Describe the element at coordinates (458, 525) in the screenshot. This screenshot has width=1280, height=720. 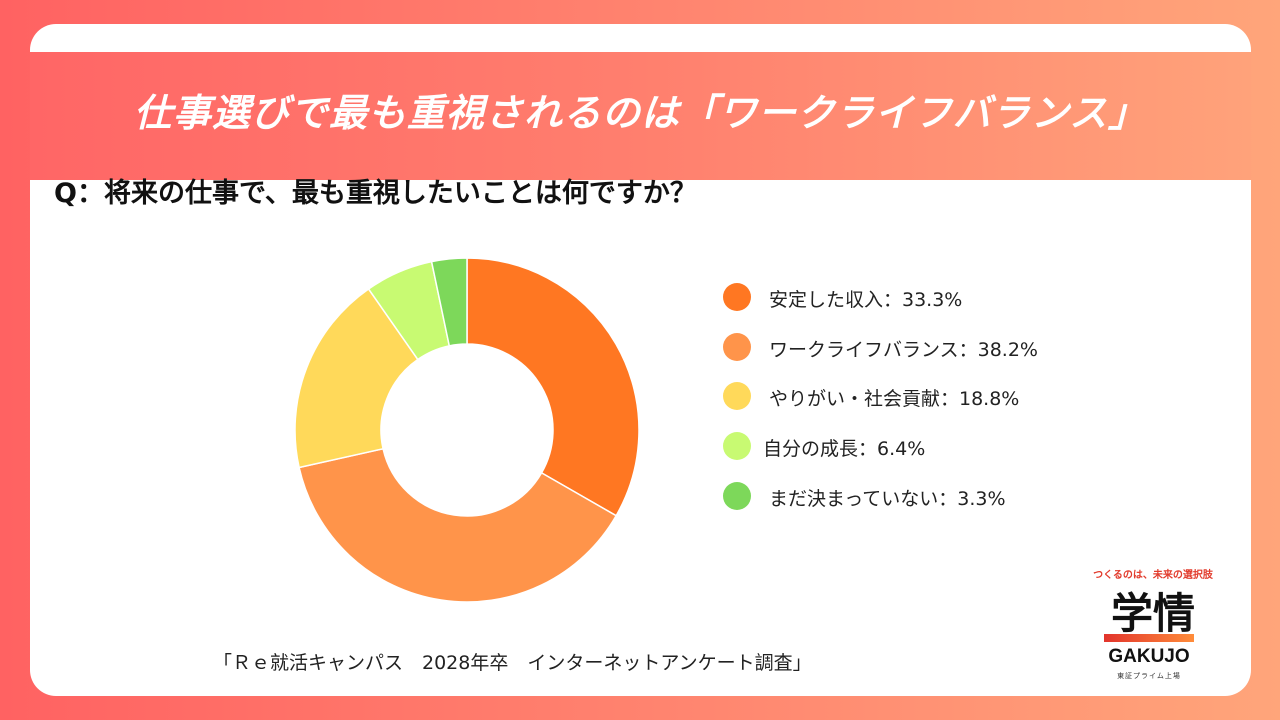
I see `slice-work-life-balance` at that location.